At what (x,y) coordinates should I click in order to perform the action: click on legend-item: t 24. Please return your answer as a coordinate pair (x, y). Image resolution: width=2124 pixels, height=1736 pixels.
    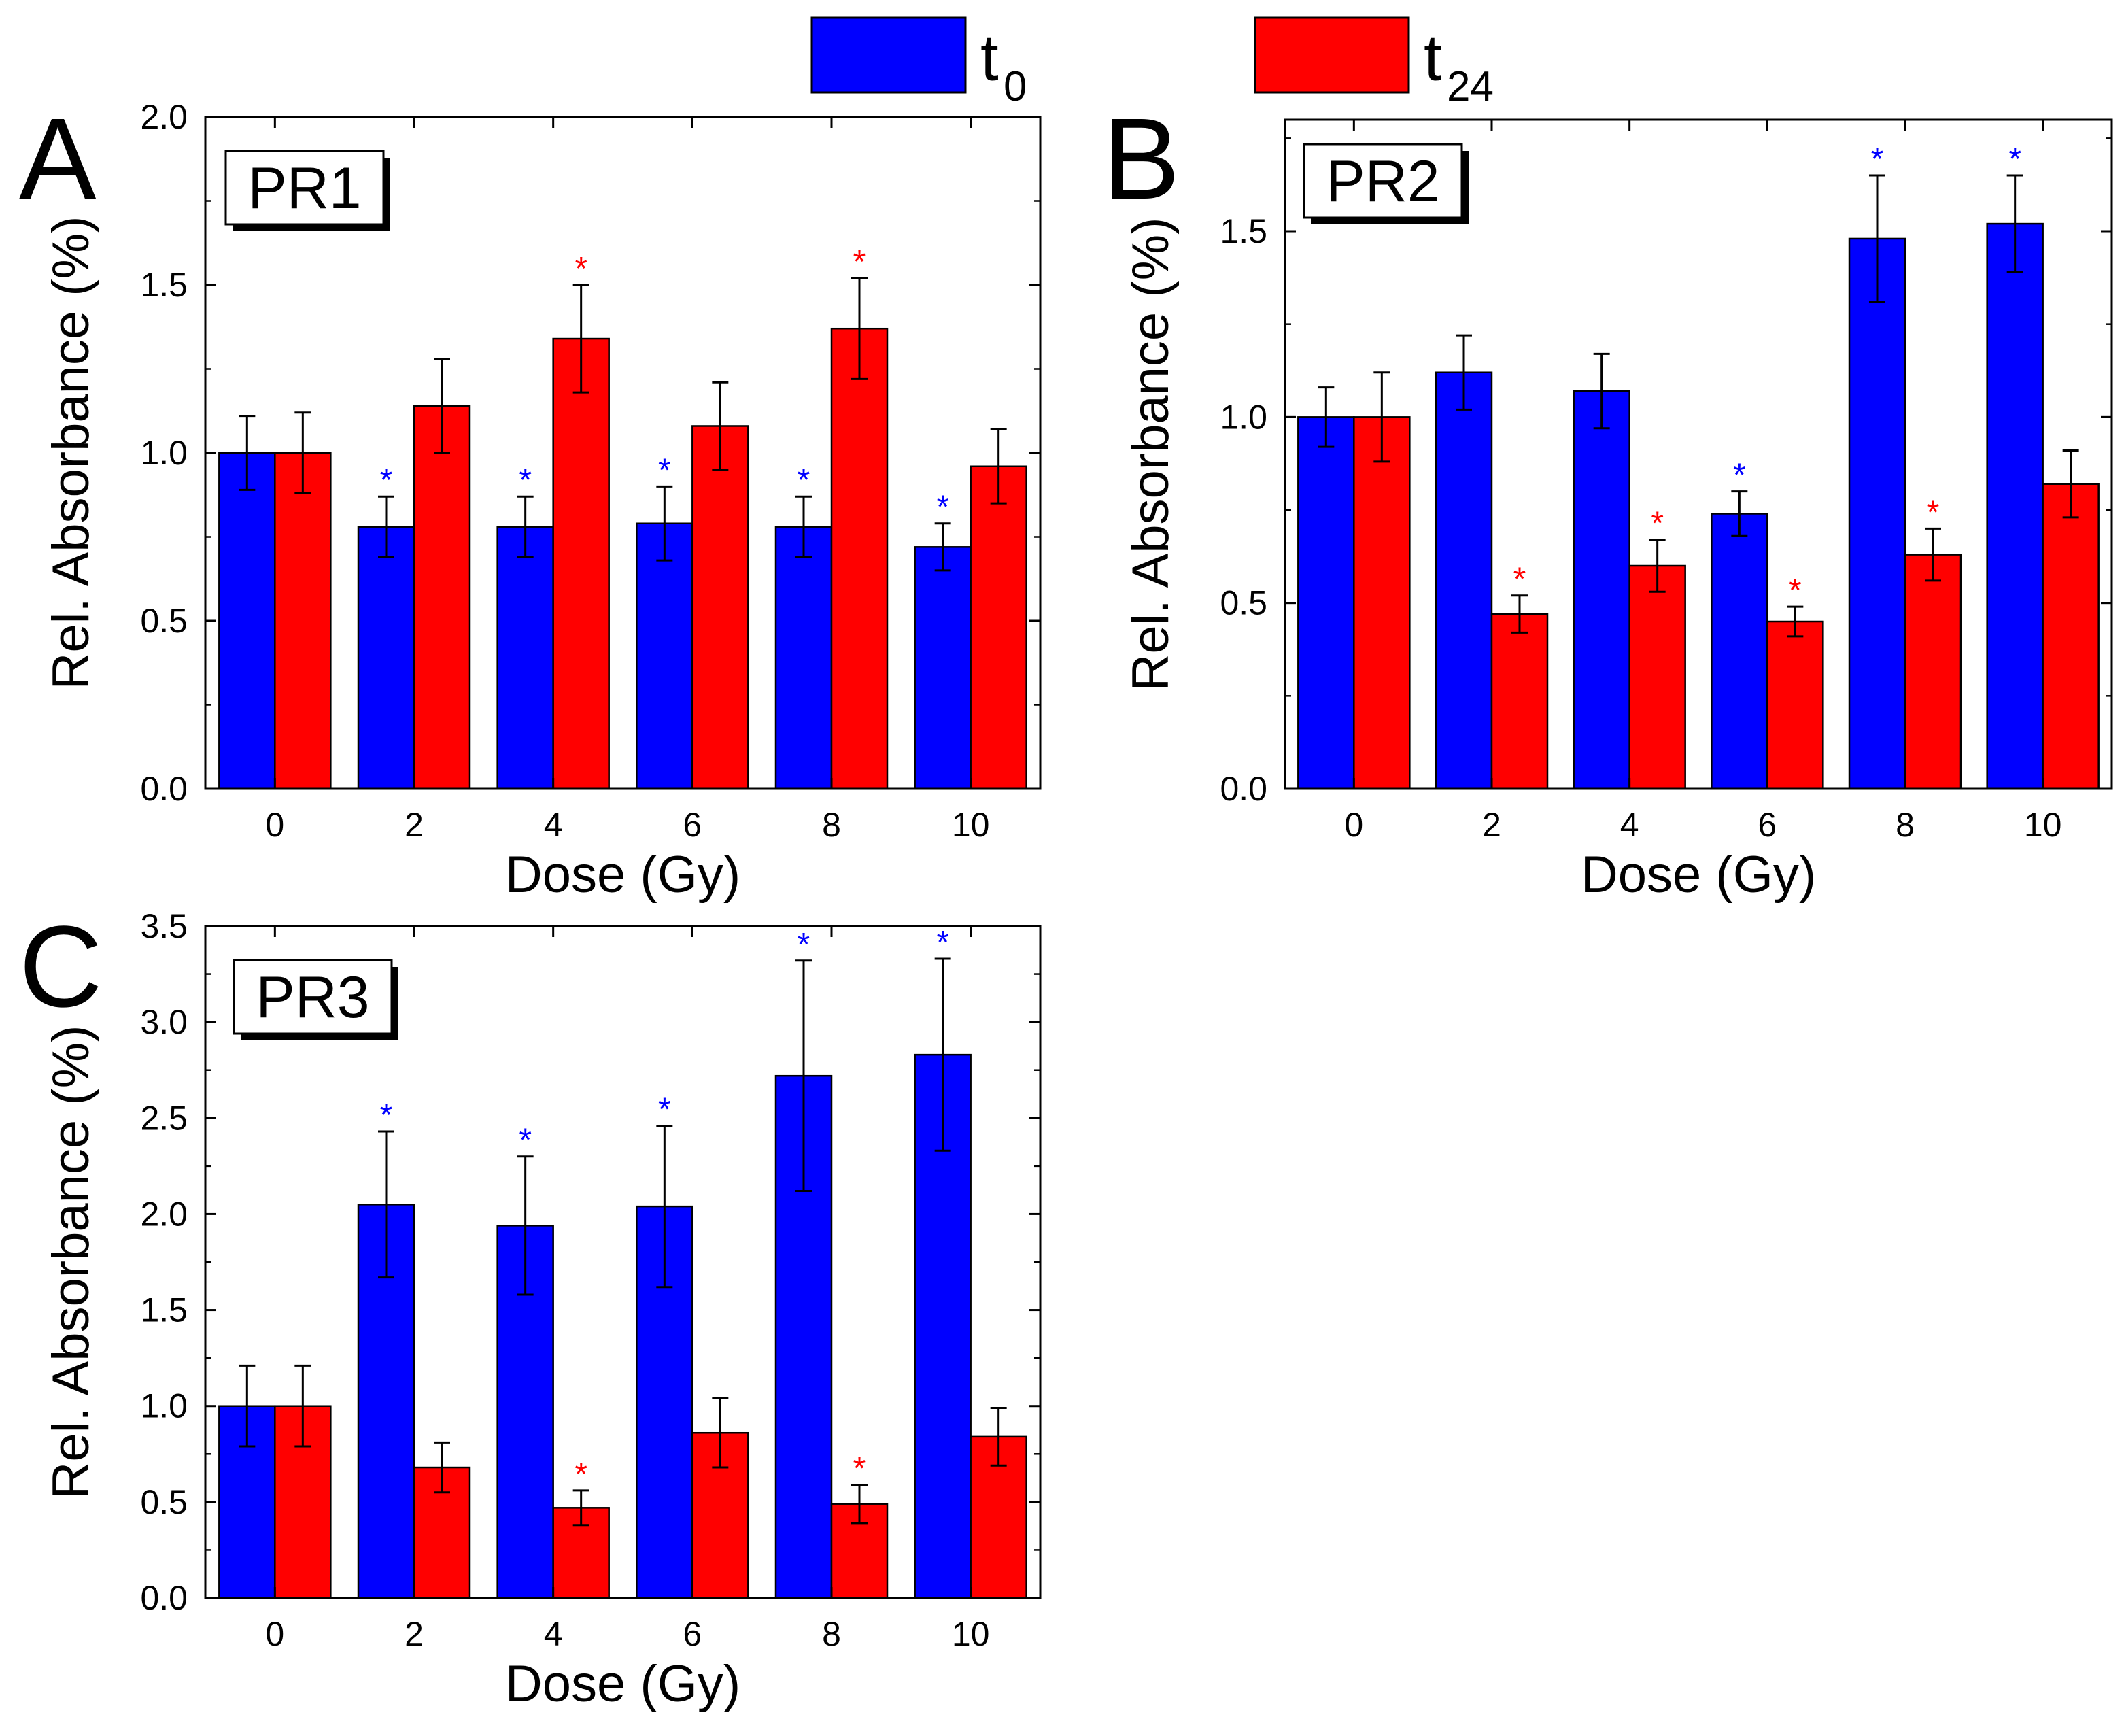
    Looking at the image, I should click on (1374, 63).